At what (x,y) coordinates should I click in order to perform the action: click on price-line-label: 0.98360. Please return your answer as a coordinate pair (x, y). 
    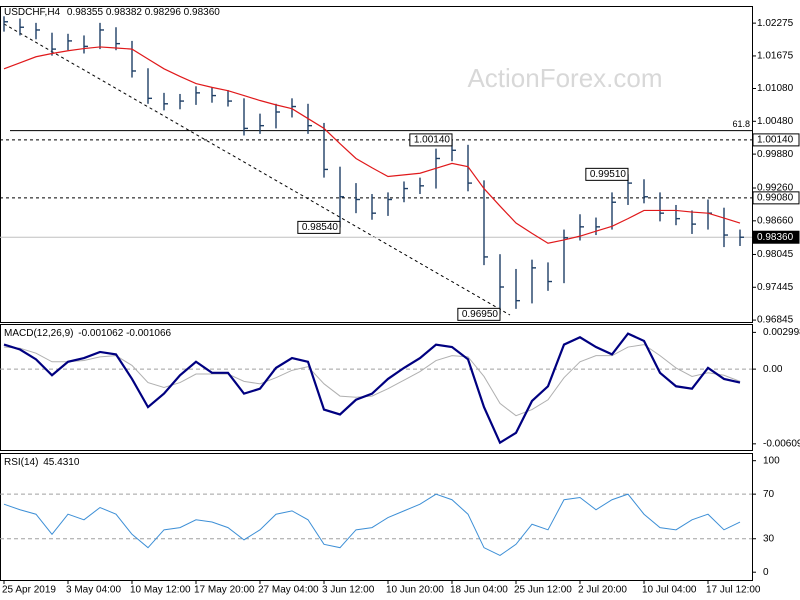
    Looking at the image, I should click on (775, 237).